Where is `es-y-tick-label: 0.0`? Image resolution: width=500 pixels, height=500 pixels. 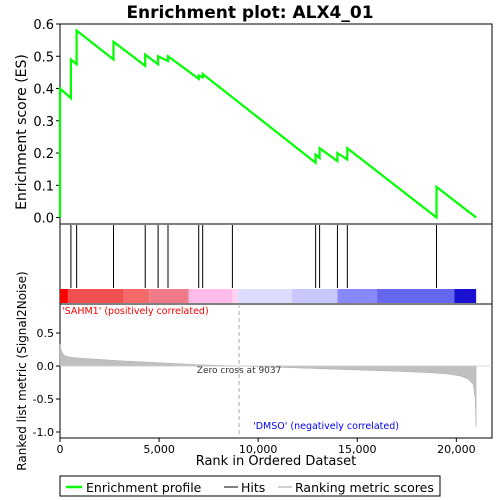
es-y-tick-label: 0.0 is located at coordinates (43, 219).